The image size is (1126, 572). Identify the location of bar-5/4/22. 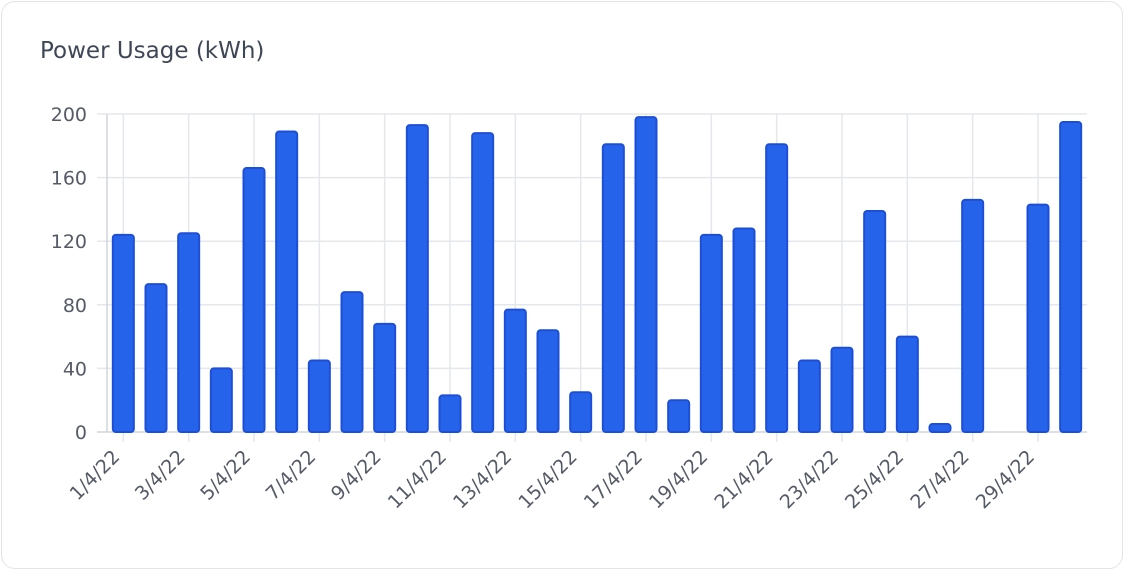
(254, 300).